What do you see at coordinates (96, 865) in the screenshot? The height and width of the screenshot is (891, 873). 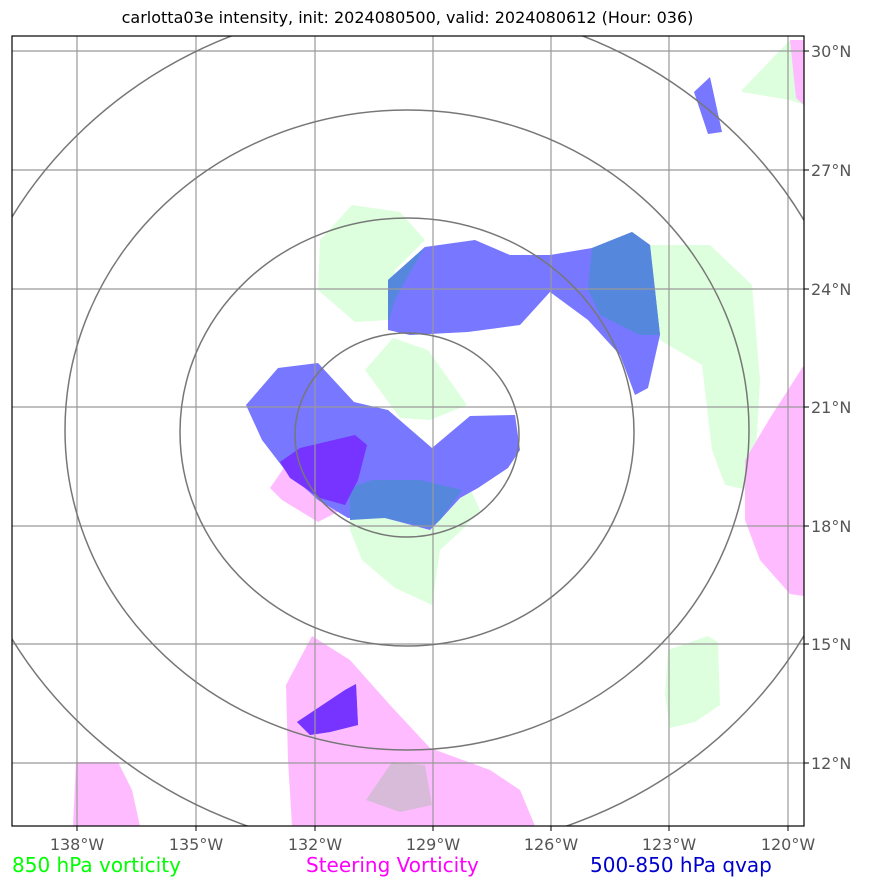 I see `legend-850-vorticity: 850 hPa vorticity` at bounding box center [96, 865].